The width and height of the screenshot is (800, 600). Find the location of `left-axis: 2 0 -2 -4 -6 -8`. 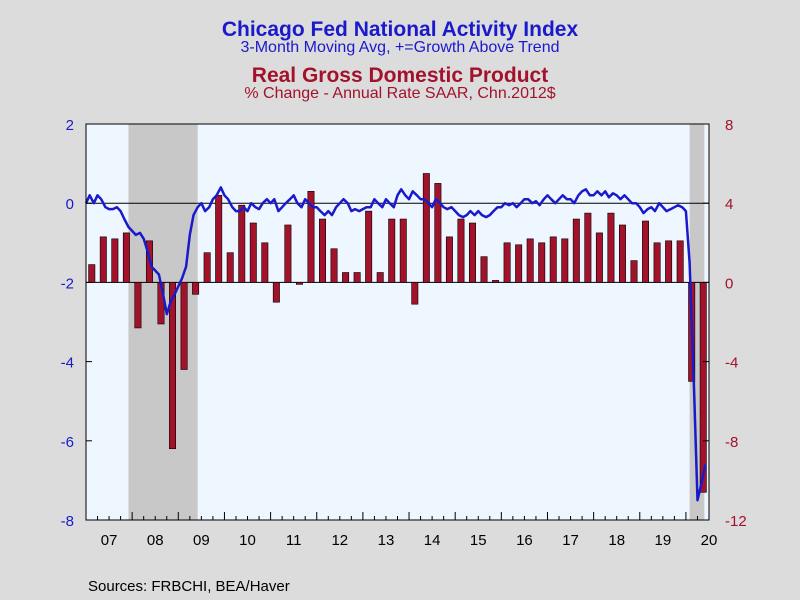

left-axis: 2 0 -2 -4 -6 -8 is located at coordinates (76, 323).